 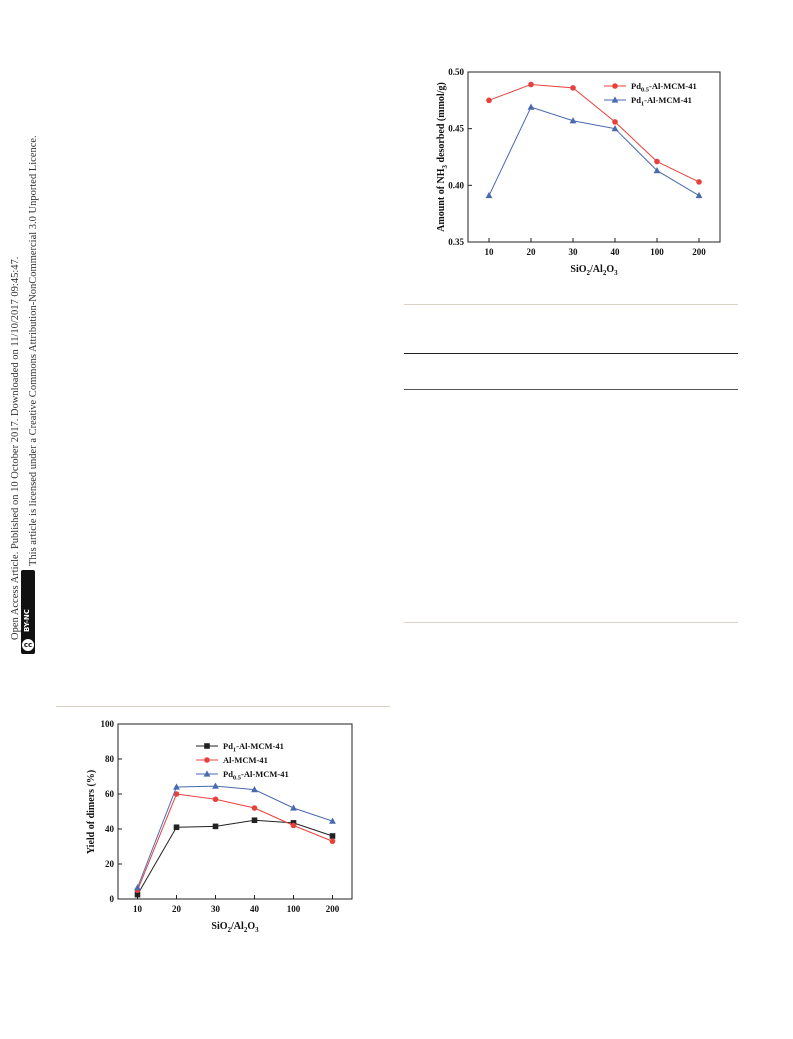 What do you see at coordinates (28, 645) in the screenshot?
I see `cc-logo-icon: cc` at bounding box center [28, 645].